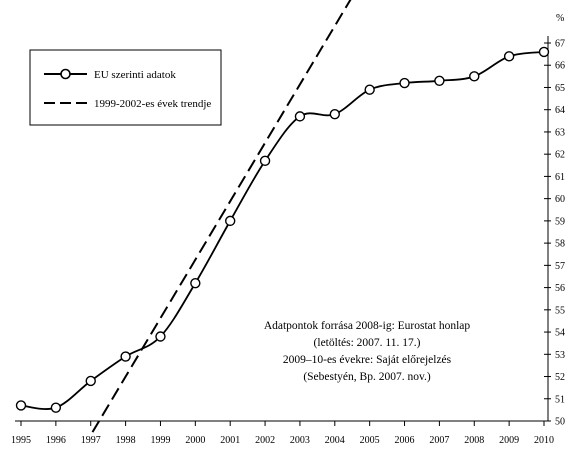 Image resolution: width=580 pixels, height=457 pixels. What do you see at coordinates (405, 440) in the screenshot?
I see `x-tick-label: 2006` at bounding box center [405, 440].